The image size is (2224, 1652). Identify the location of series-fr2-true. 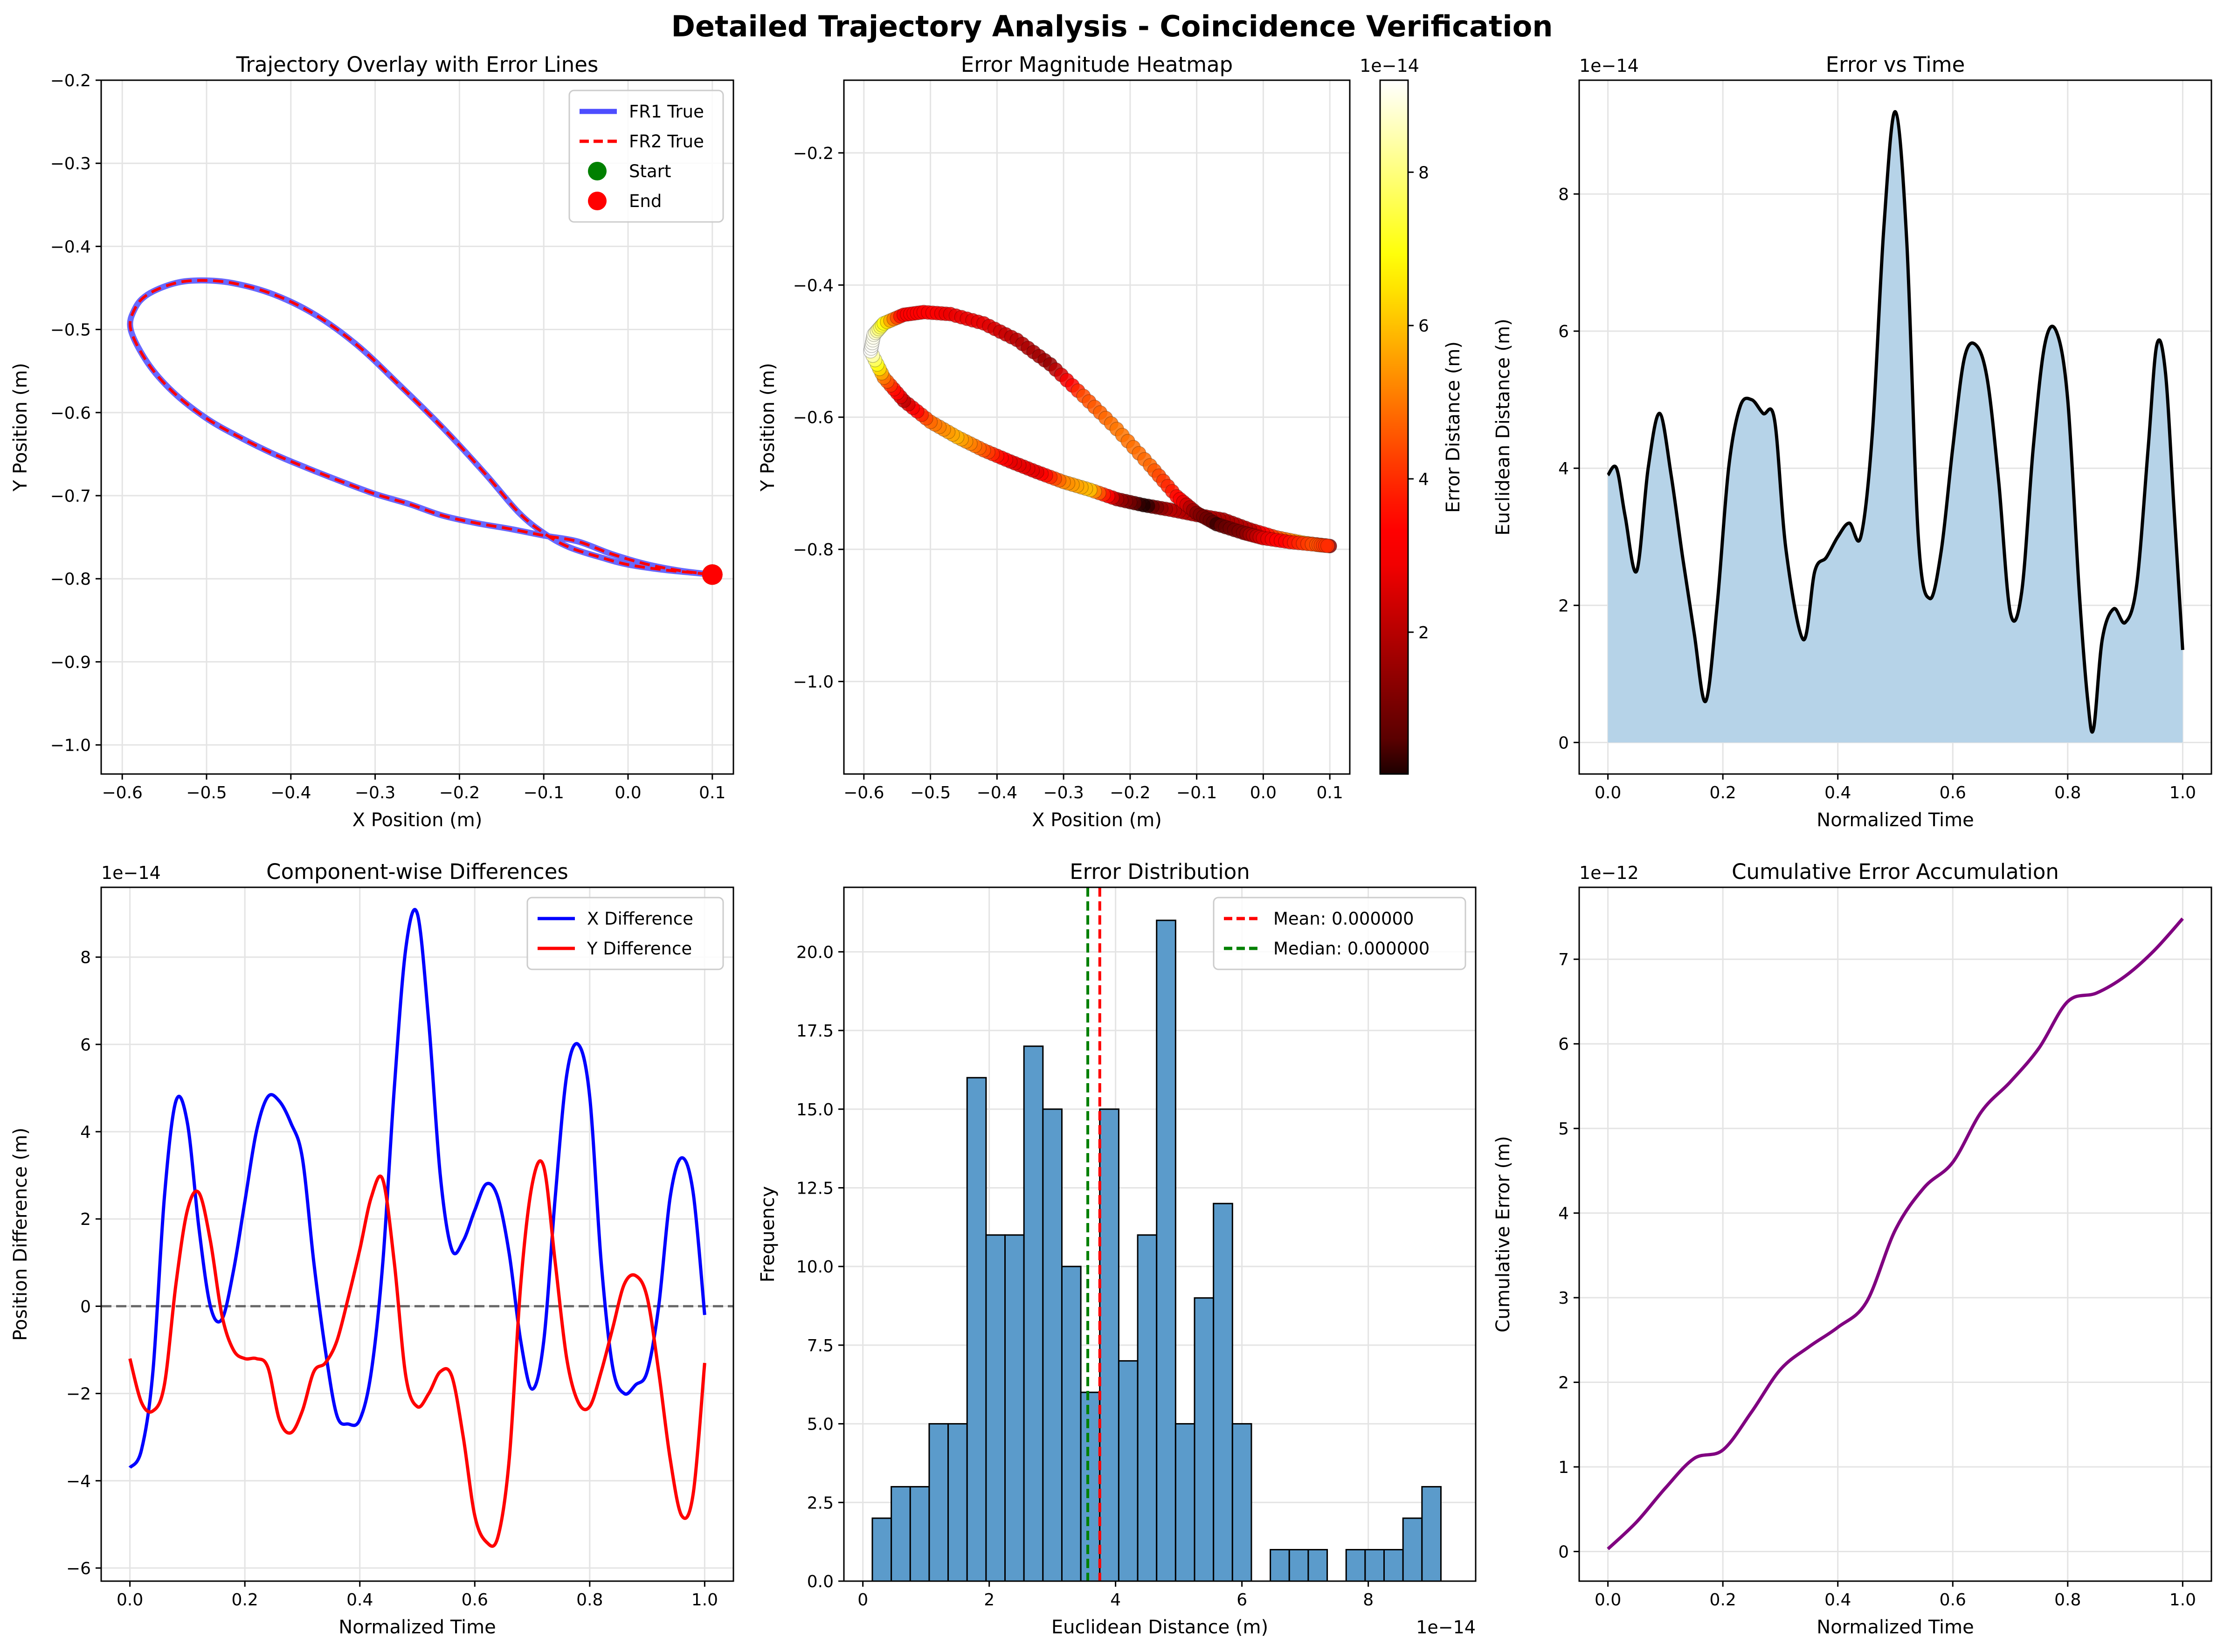
(420, 427).